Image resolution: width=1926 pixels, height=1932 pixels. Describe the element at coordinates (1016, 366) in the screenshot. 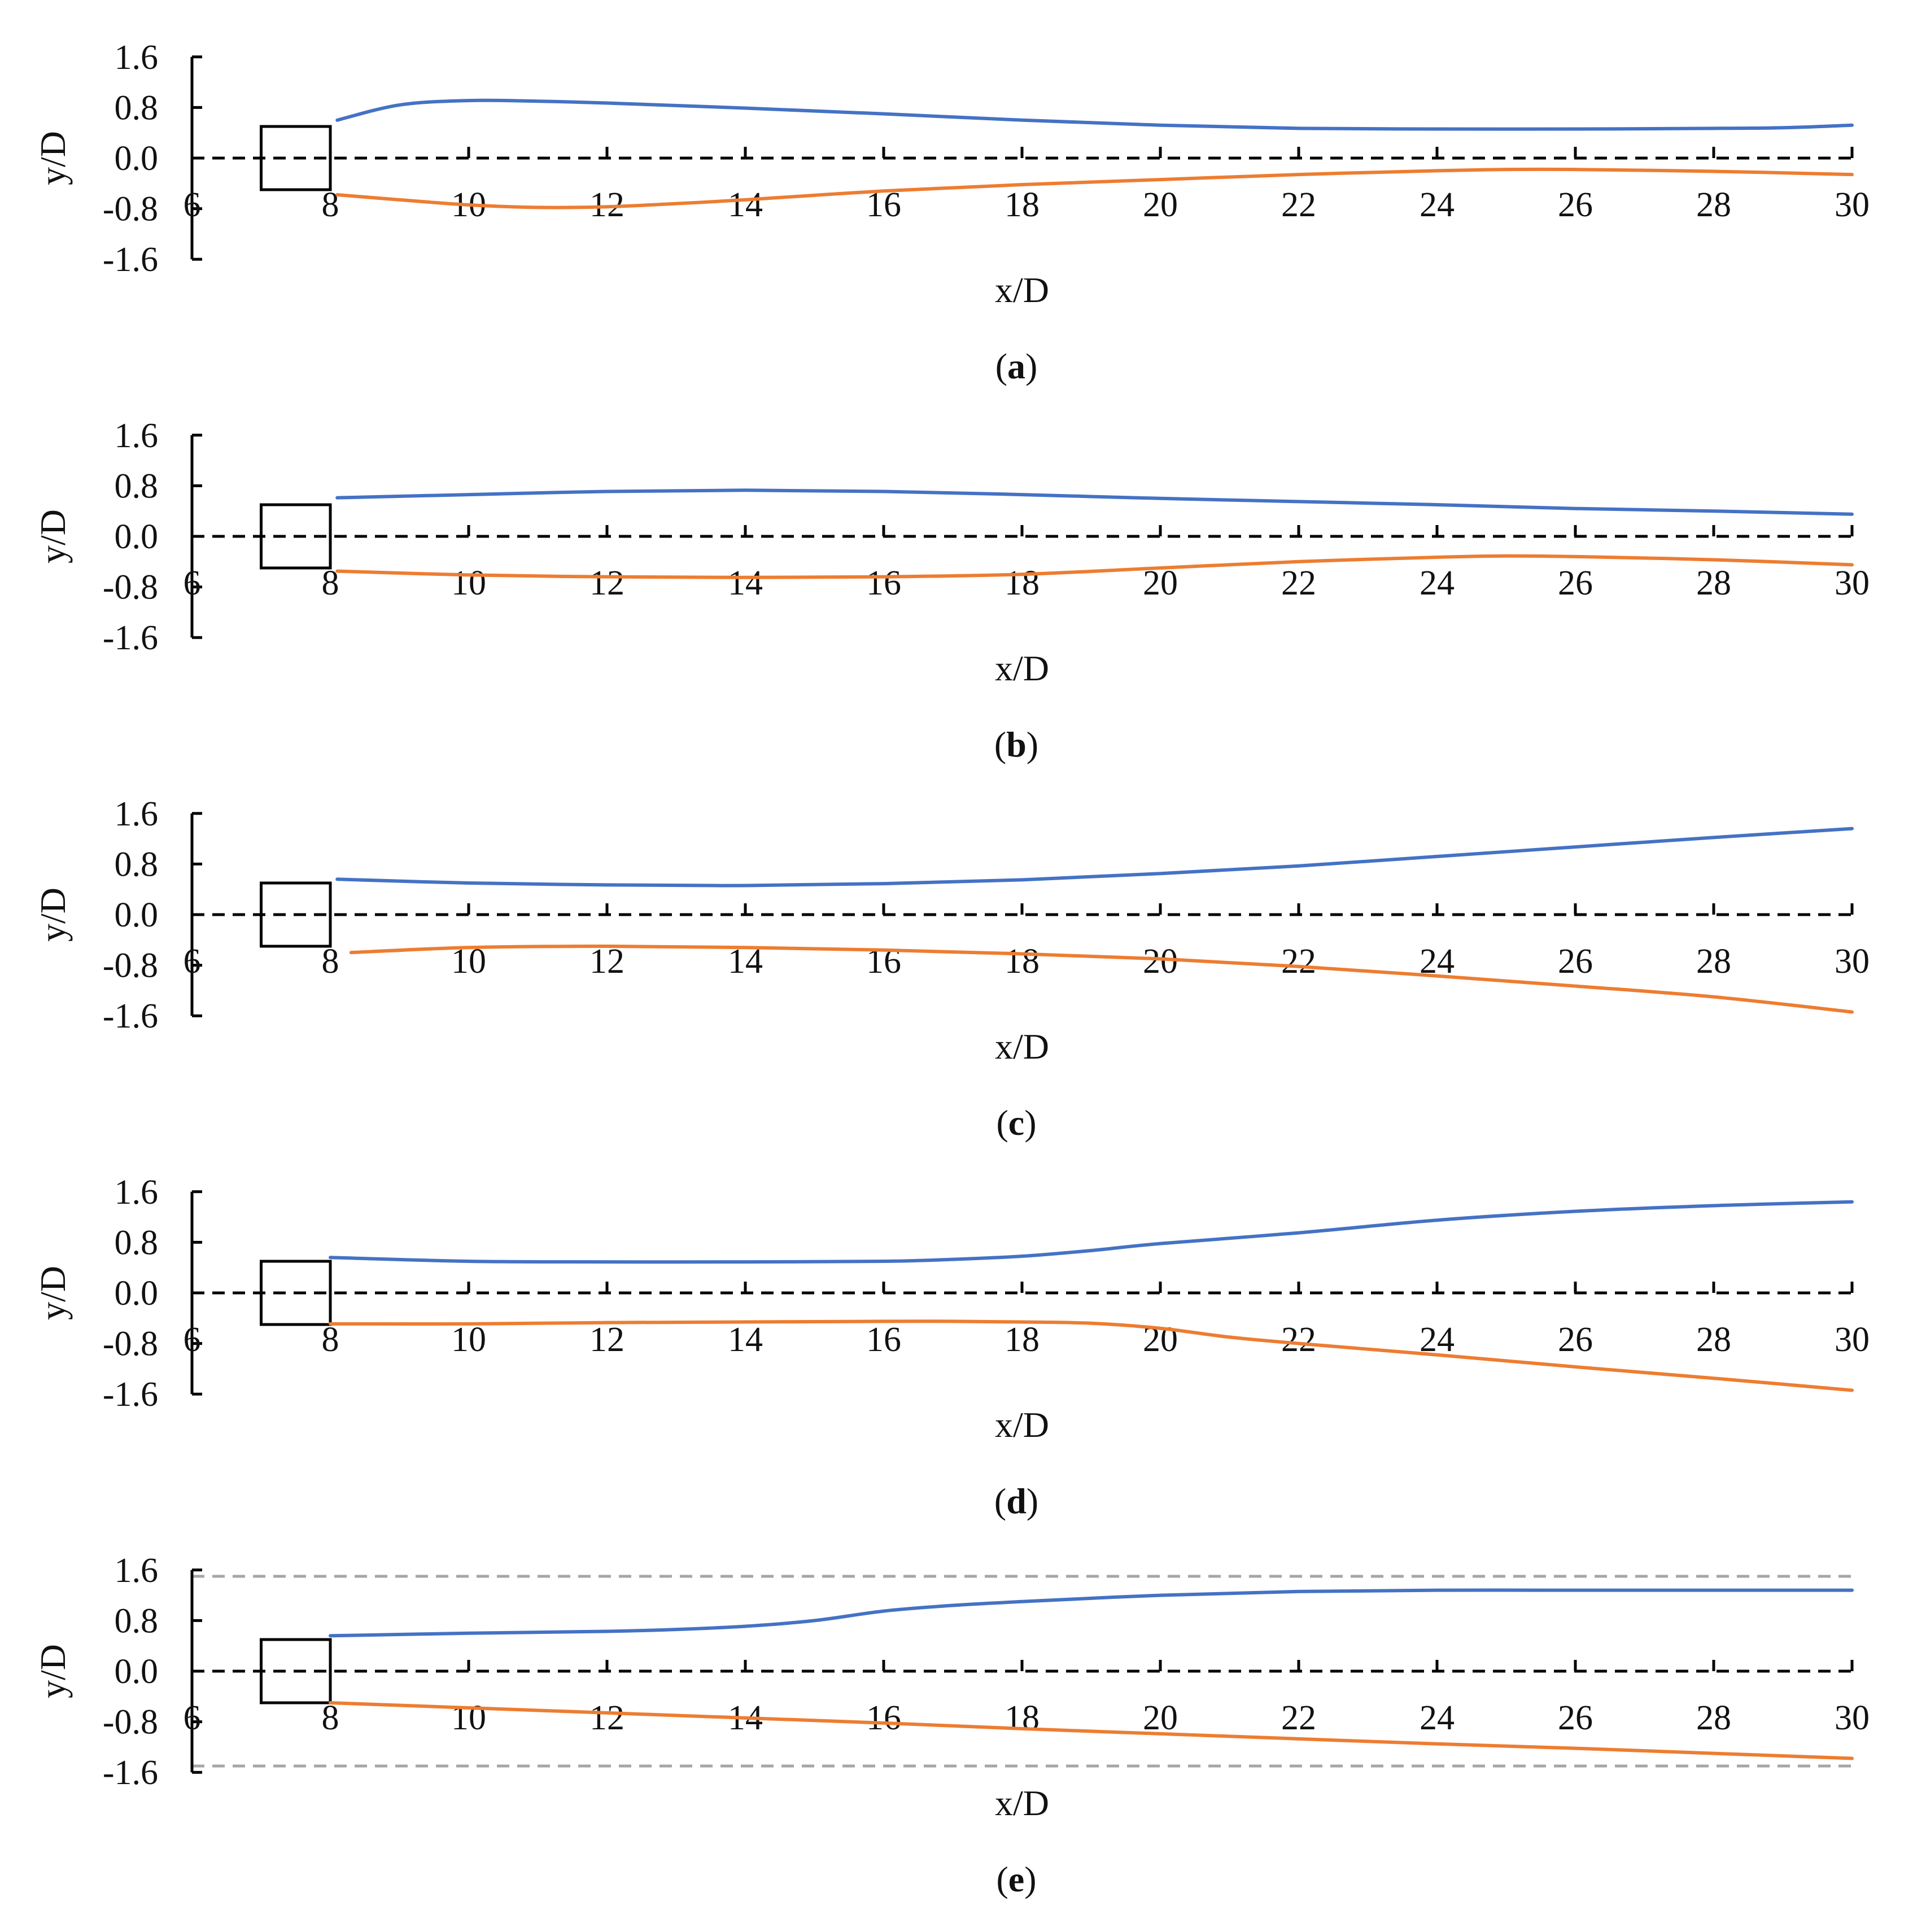

I see `caption-letter: a` at that location.